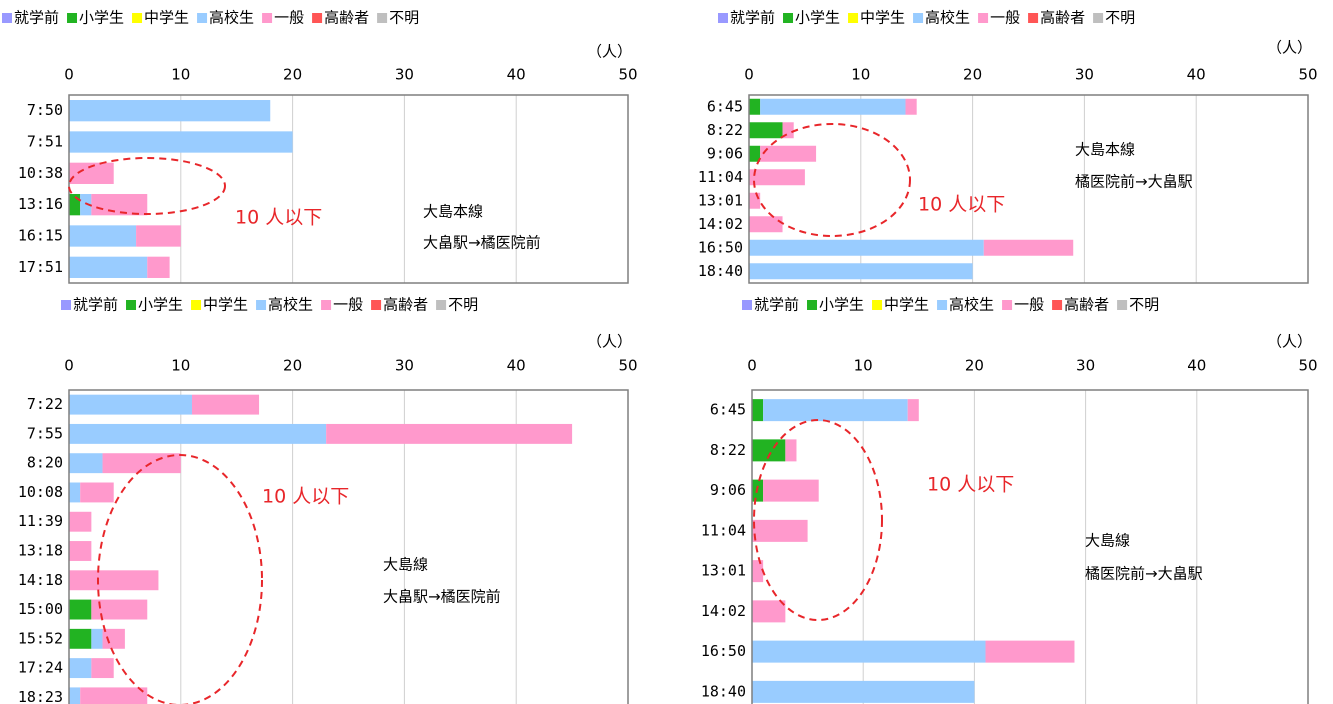 The height and width of the screenshot is (704, 1333). Describe the element at coordinates (40, 668) in the screenshot. I see `y-tick-label: 17:24` at that location.